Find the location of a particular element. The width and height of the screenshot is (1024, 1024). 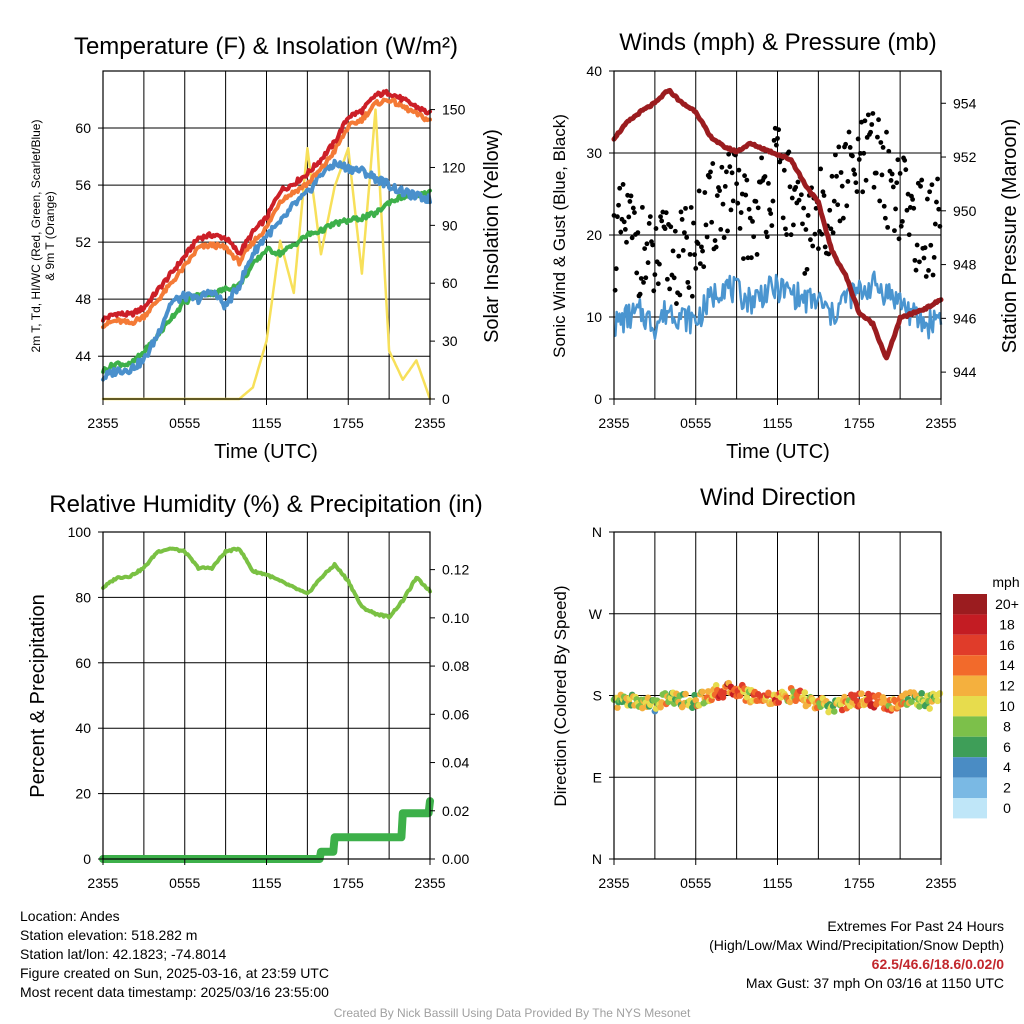

y-tick-label: 56 is located at coordinates (83, 185).